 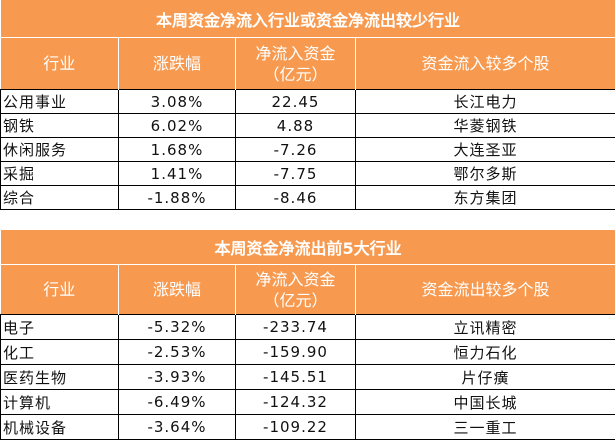 I want to click on data-cell: 鄂尔多斯, so click(x=484, y=173).